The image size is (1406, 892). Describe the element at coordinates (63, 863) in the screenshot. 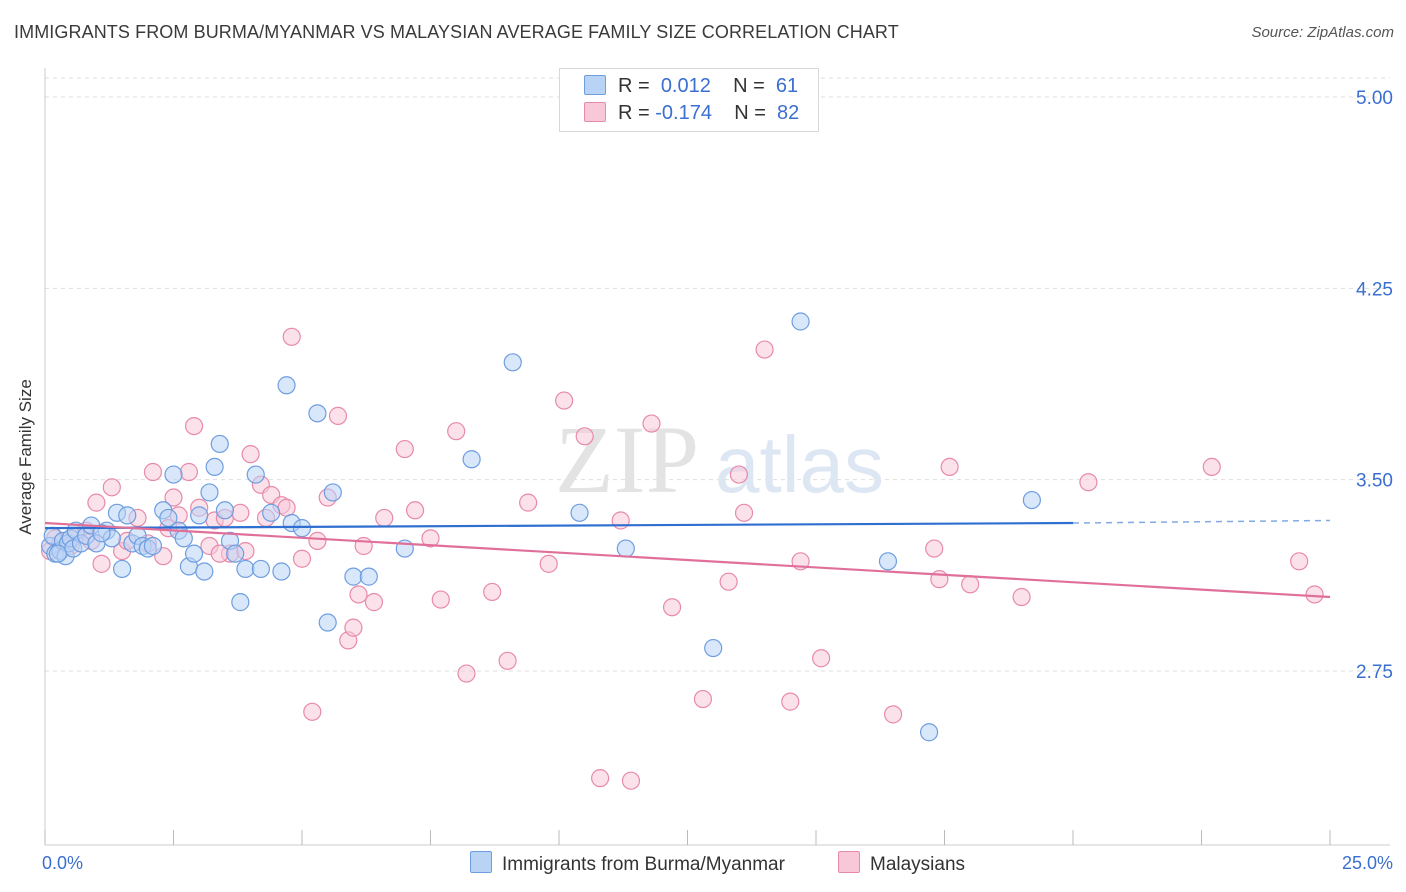

I see `x-axis-min-label: 0.0%` at that location.